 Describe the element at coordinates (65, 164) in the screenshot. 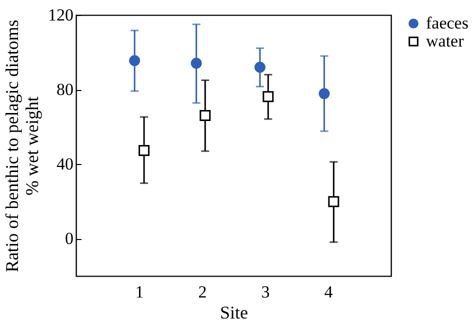

I see `y-tick-label: 40` at that location.